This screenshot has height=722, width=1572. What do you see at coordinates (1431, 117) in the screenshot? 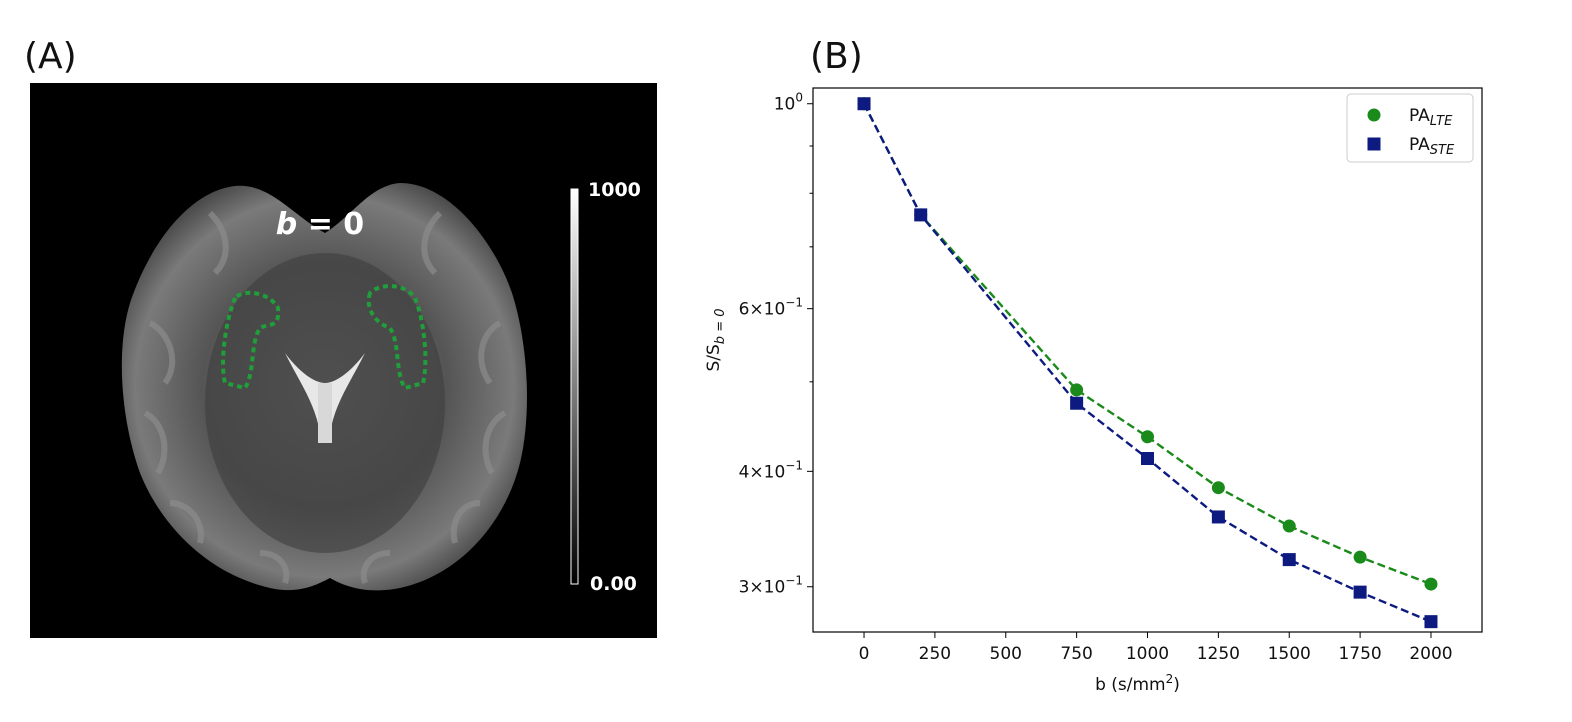
I see `legend-label-lte: PALTE` at bounding box center [1431, 117].